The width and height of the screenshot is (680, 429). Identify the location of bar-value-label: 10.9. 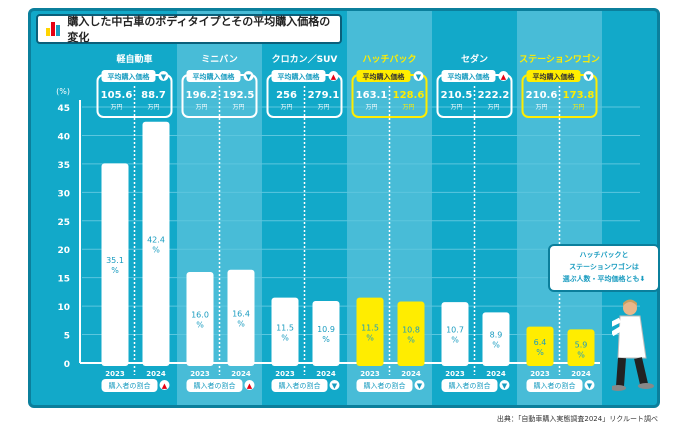
(326, 329).